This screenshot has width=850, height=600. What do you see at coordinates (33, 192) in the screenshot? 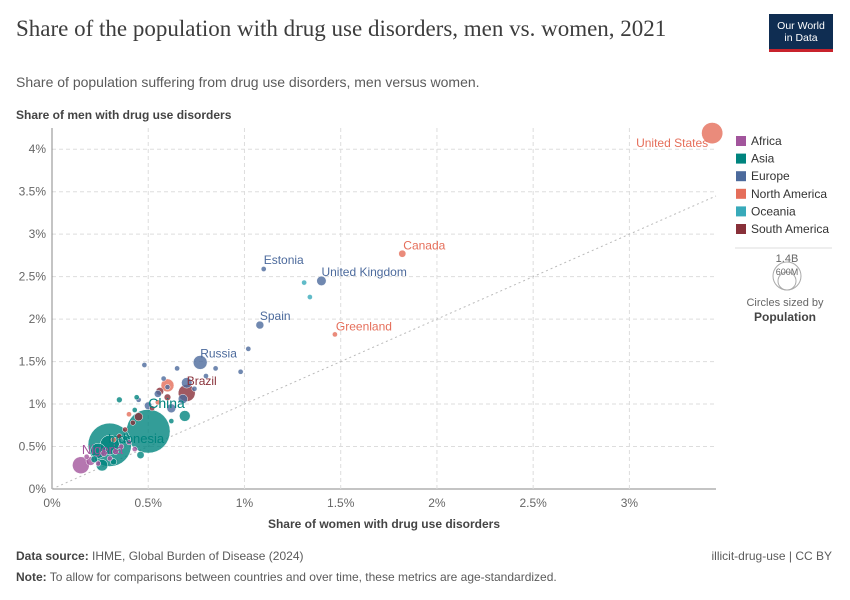
I see `y-tick-label: 3.5%` at bounding box center [33, 192].